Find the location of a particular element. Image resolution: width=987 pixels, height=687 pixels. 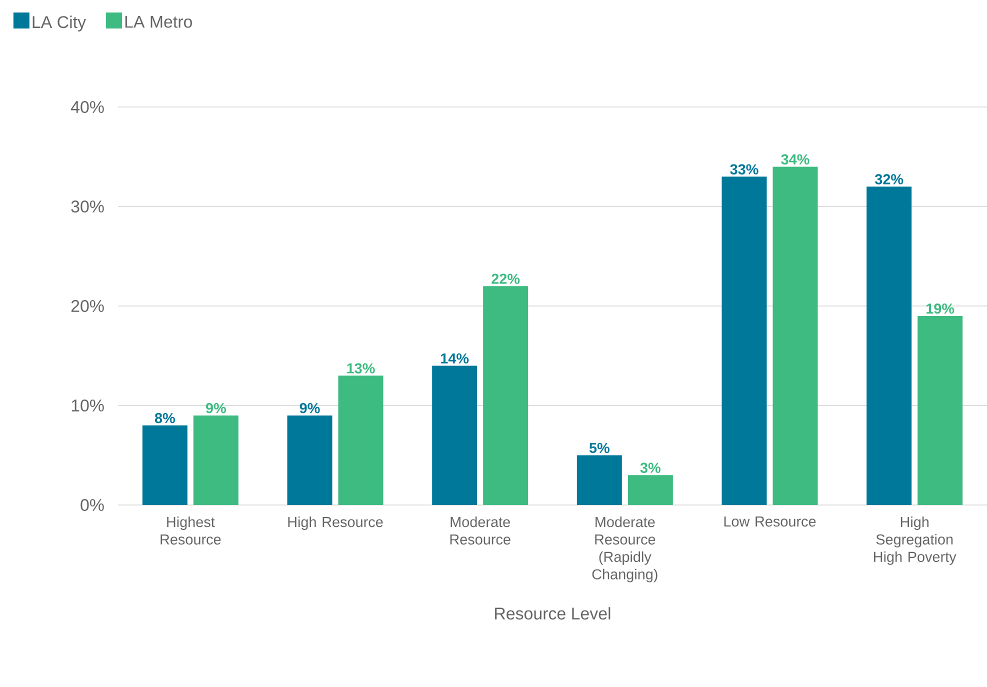

data-label: 33% is located at coordinates (744, 169).